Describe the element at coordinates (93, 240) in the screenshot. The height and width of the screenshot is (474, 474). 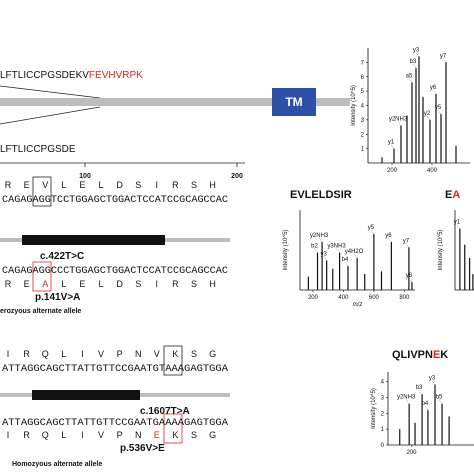
I see `exon` at that location.